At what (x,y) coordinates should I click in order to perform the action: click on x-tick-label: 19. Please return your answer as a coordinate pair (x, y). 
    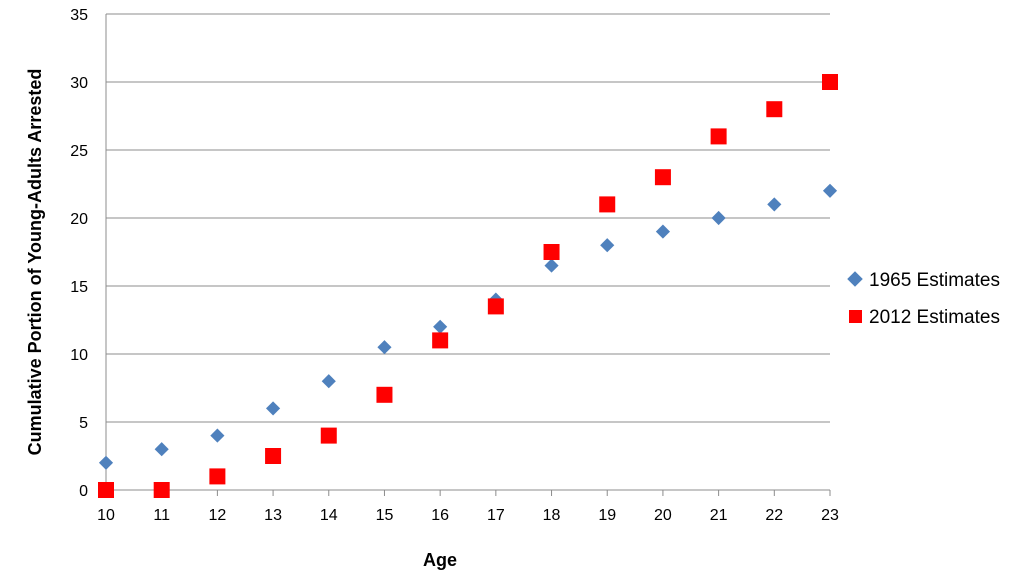
    Looking at the image, I should click on (607, 515).